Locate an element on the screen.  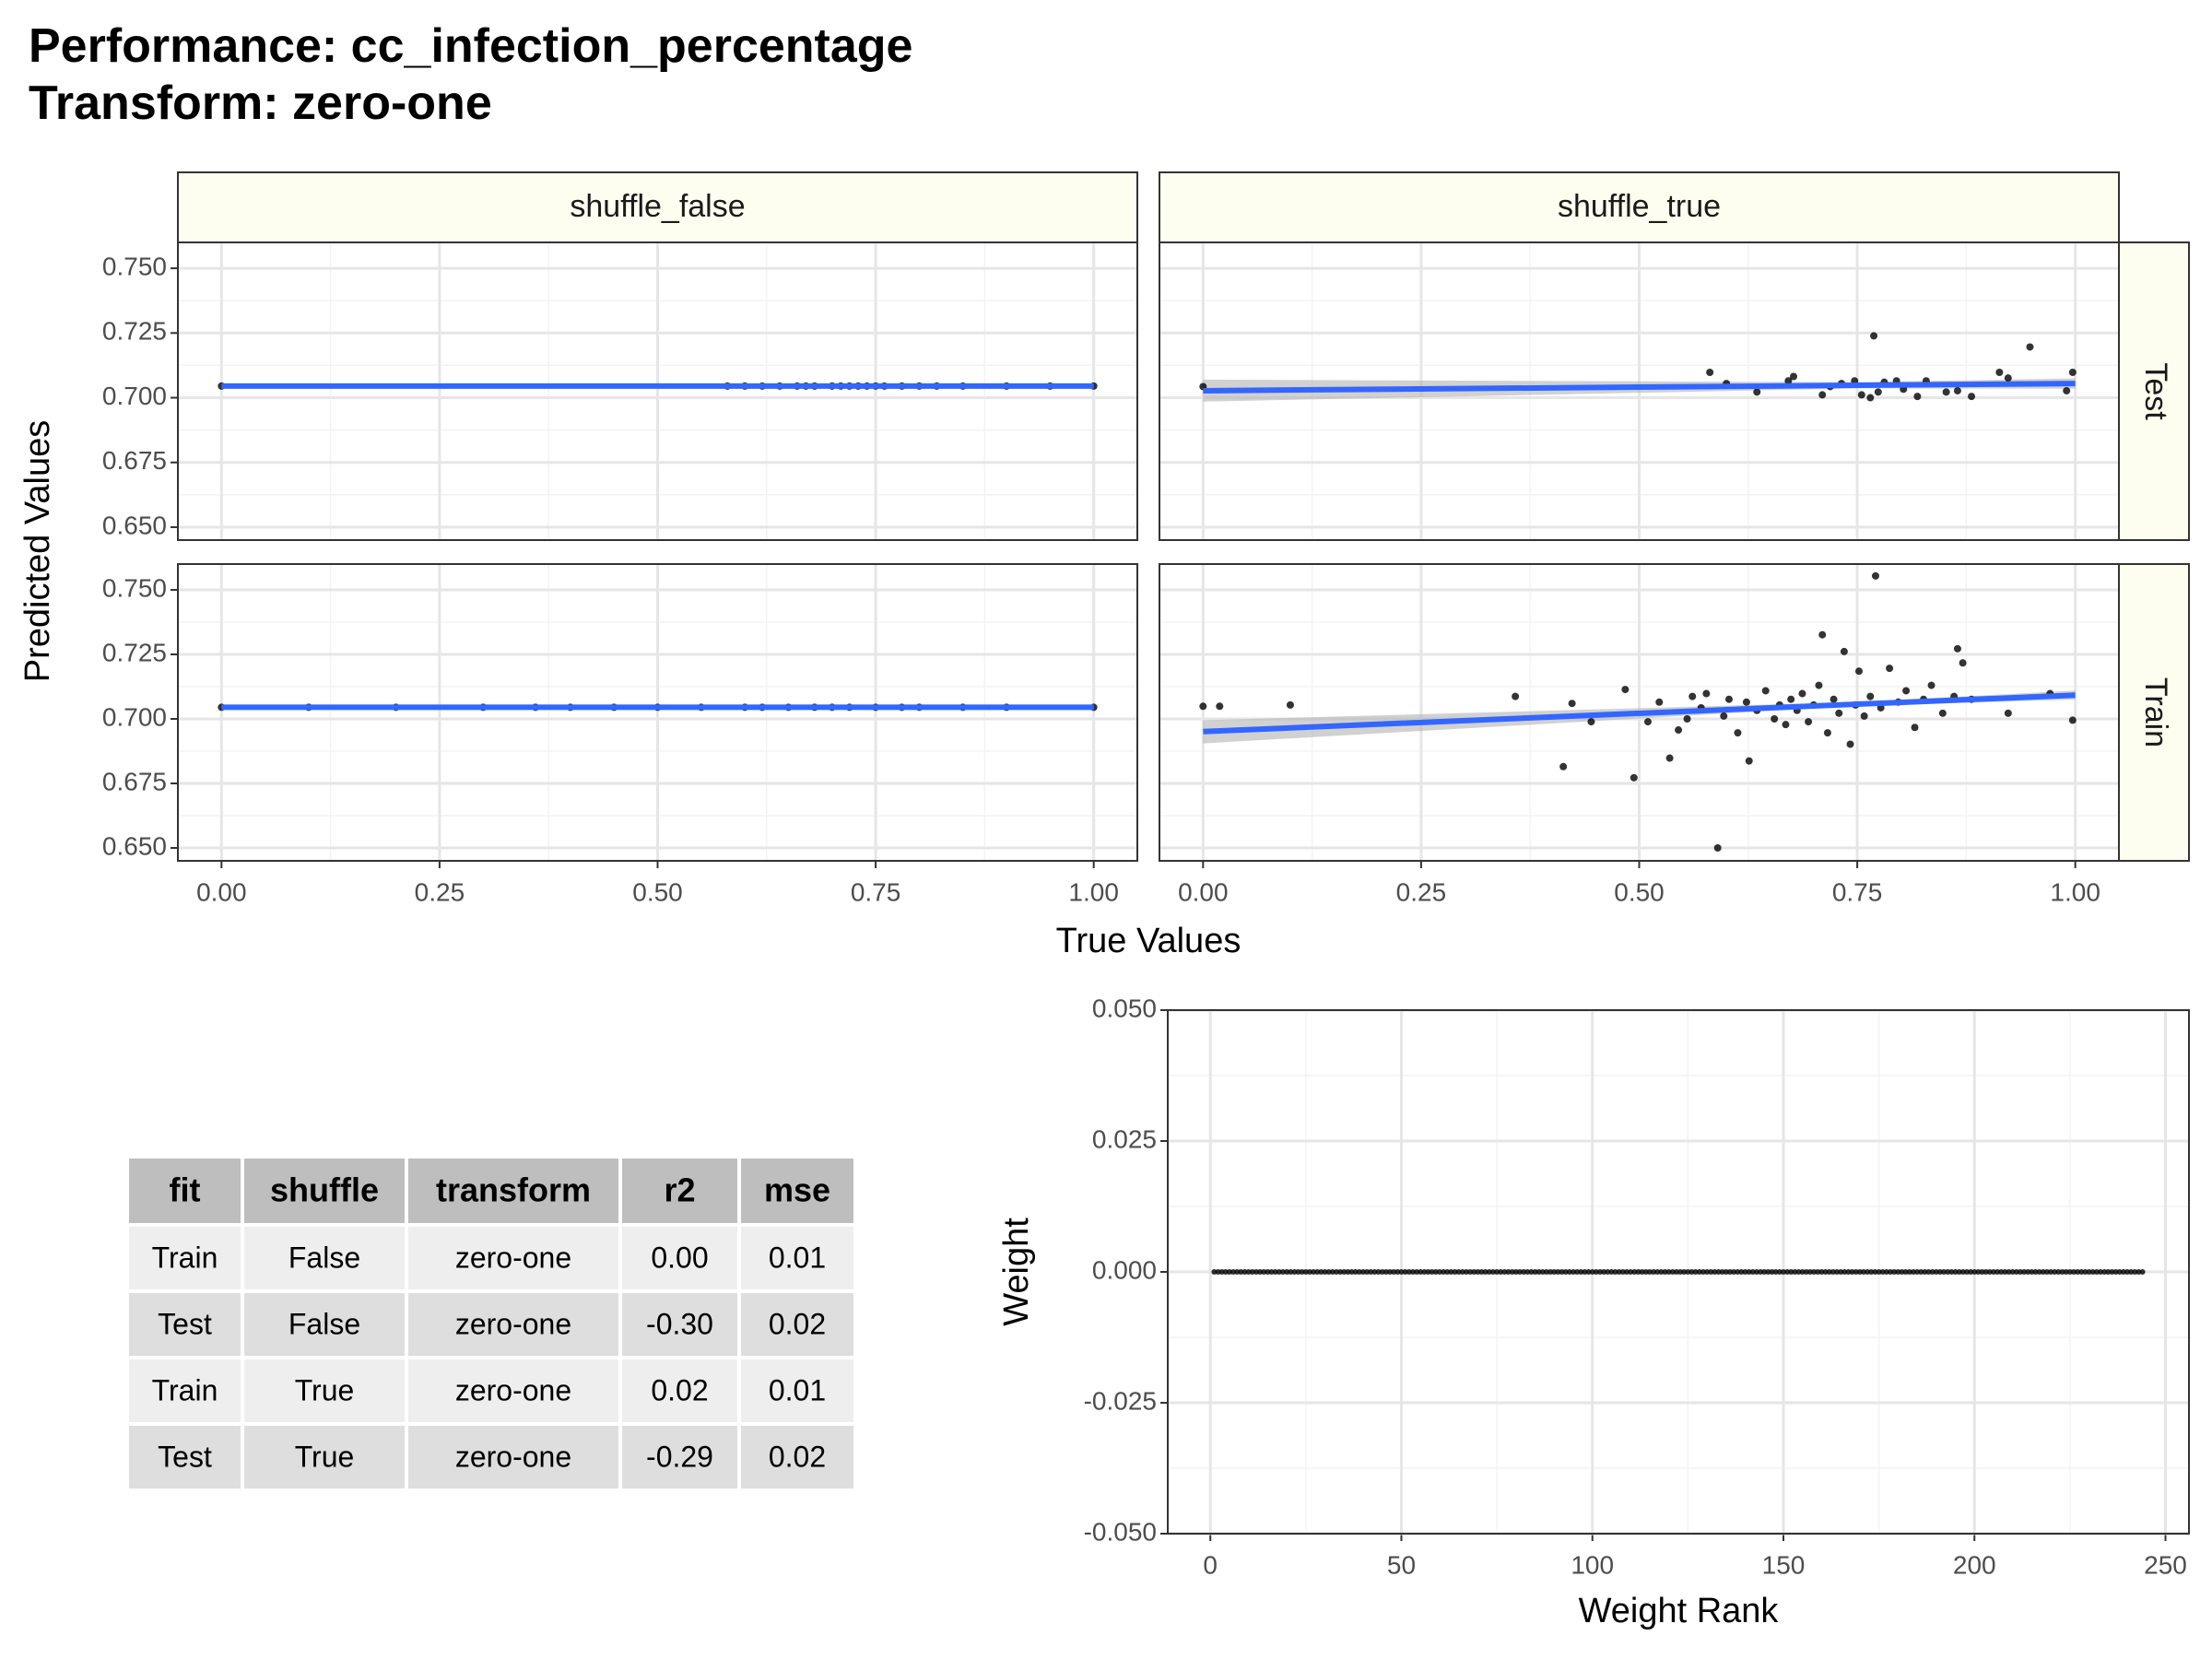
table-cell-text: Test is located at coordinates (185, 1456).